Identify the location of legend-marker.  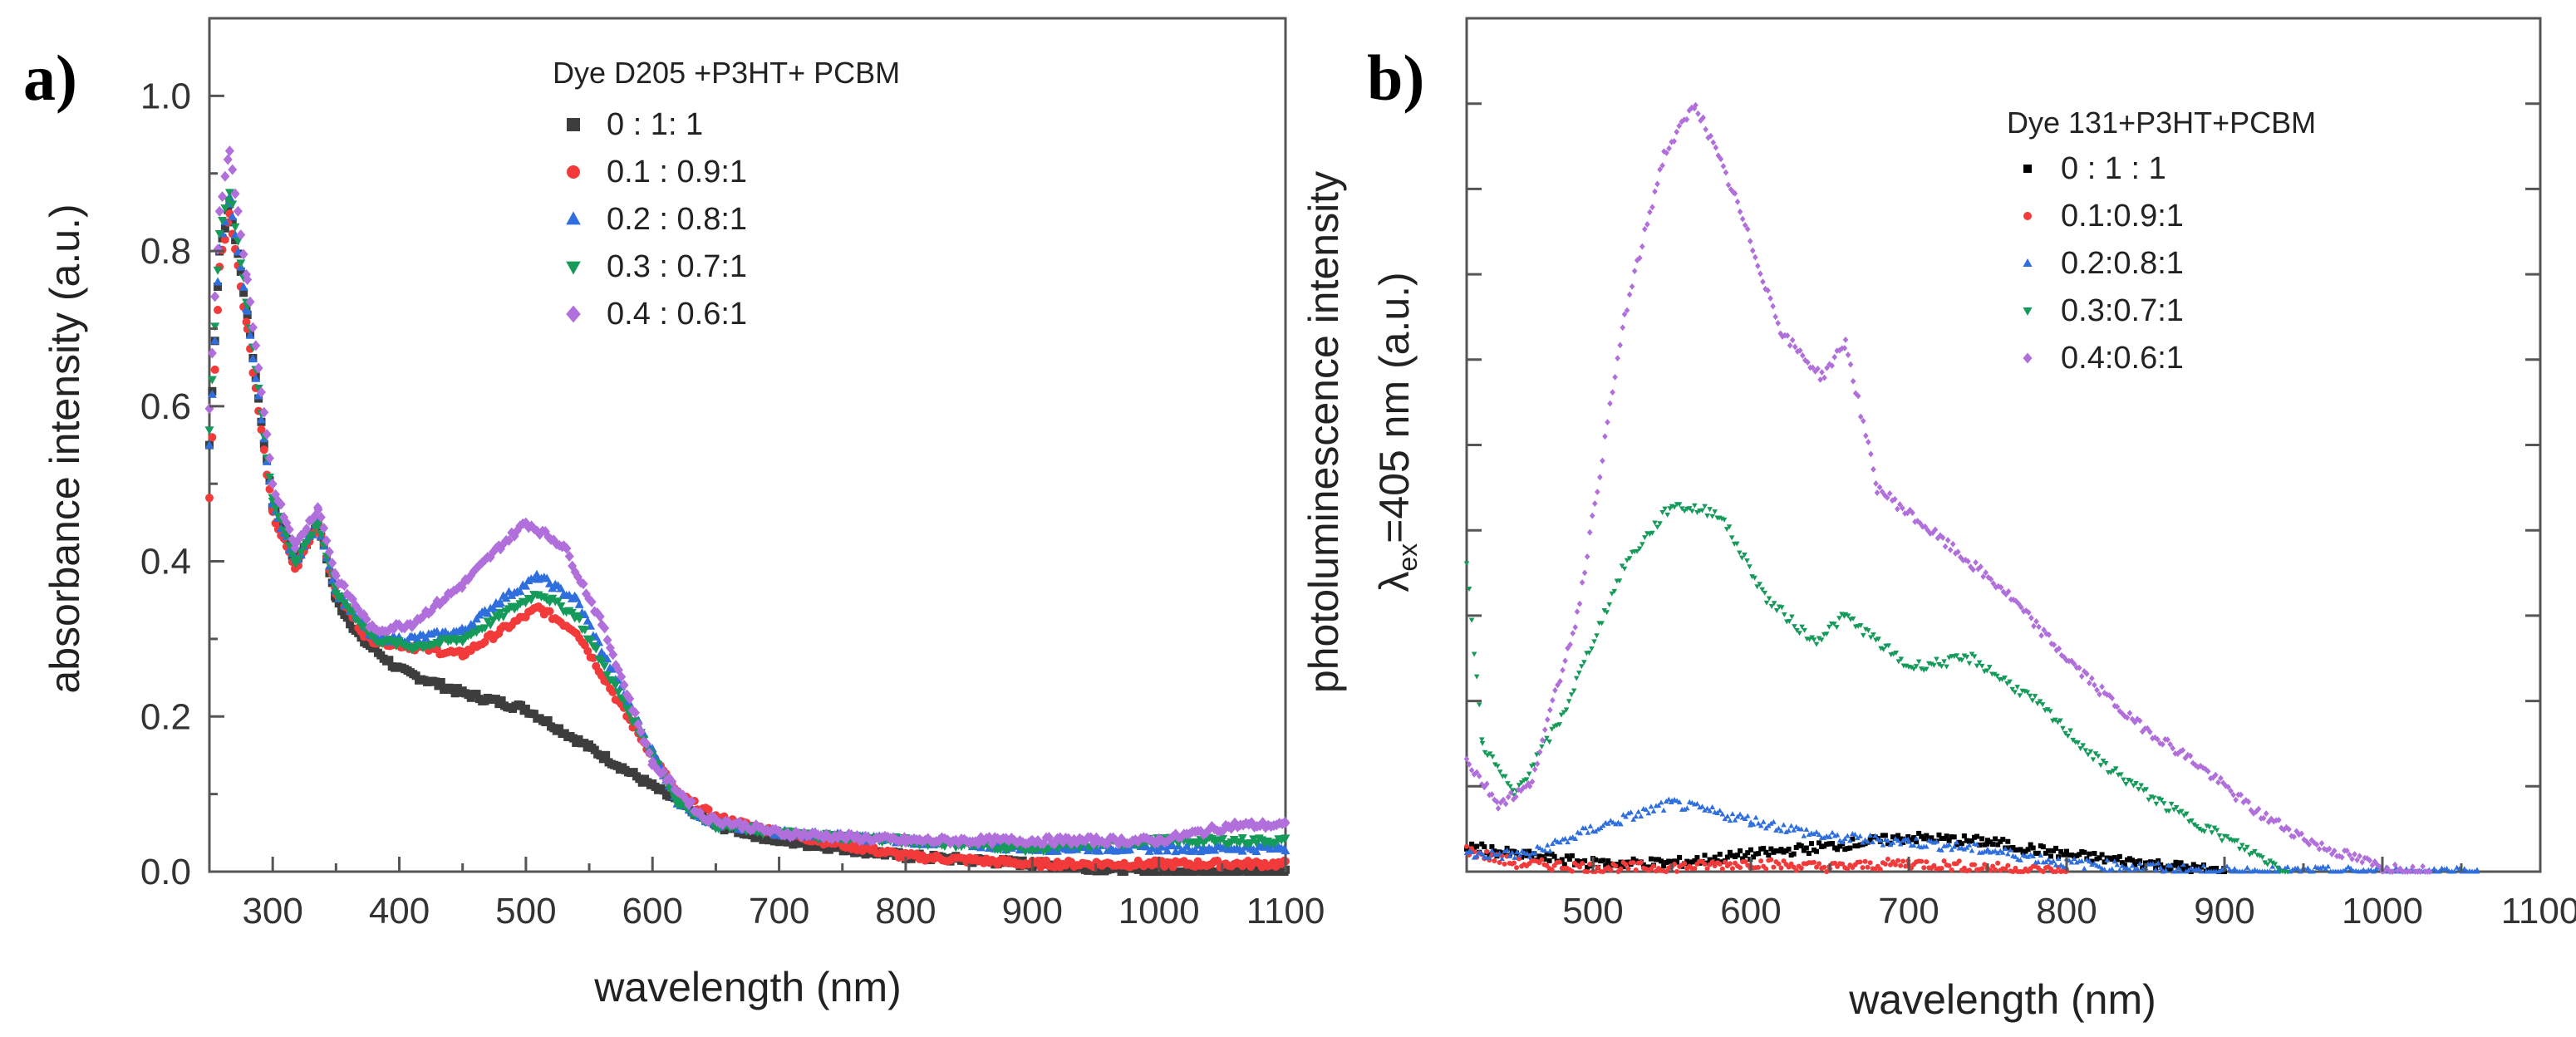
(2027, 216).